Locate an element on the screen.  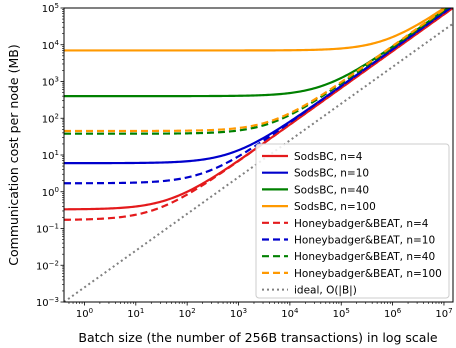
y-tick-label-6: 10³ is located at coordinates (50, 82).